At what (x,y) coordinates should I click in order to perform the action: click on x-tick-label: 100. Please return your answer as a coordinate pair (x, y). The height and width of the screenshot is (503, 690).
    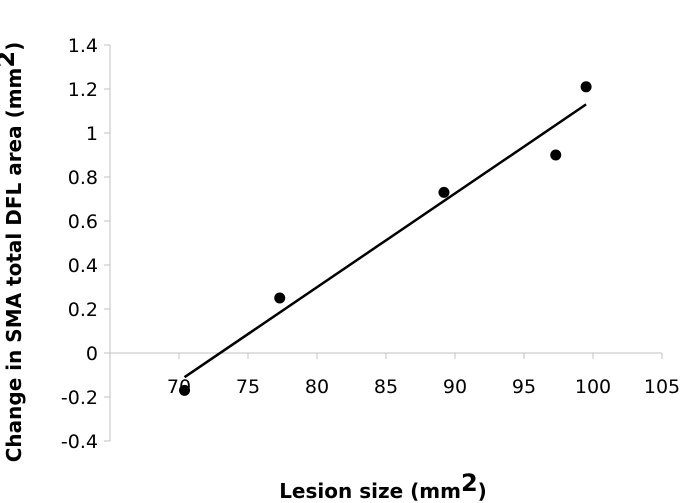
    Looking at the image, I should click on (593, 387).